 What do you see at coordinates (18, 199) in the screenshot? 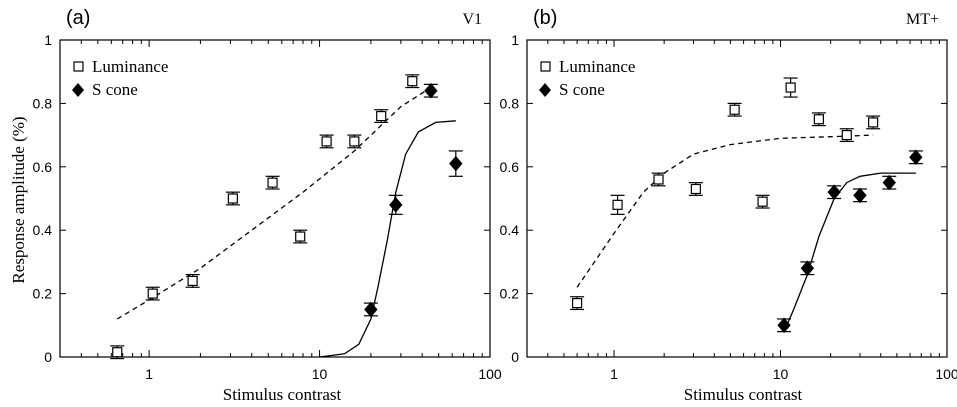
I see `y-axis-title: Response amplitude (%)` at bounding box center [18, 199].